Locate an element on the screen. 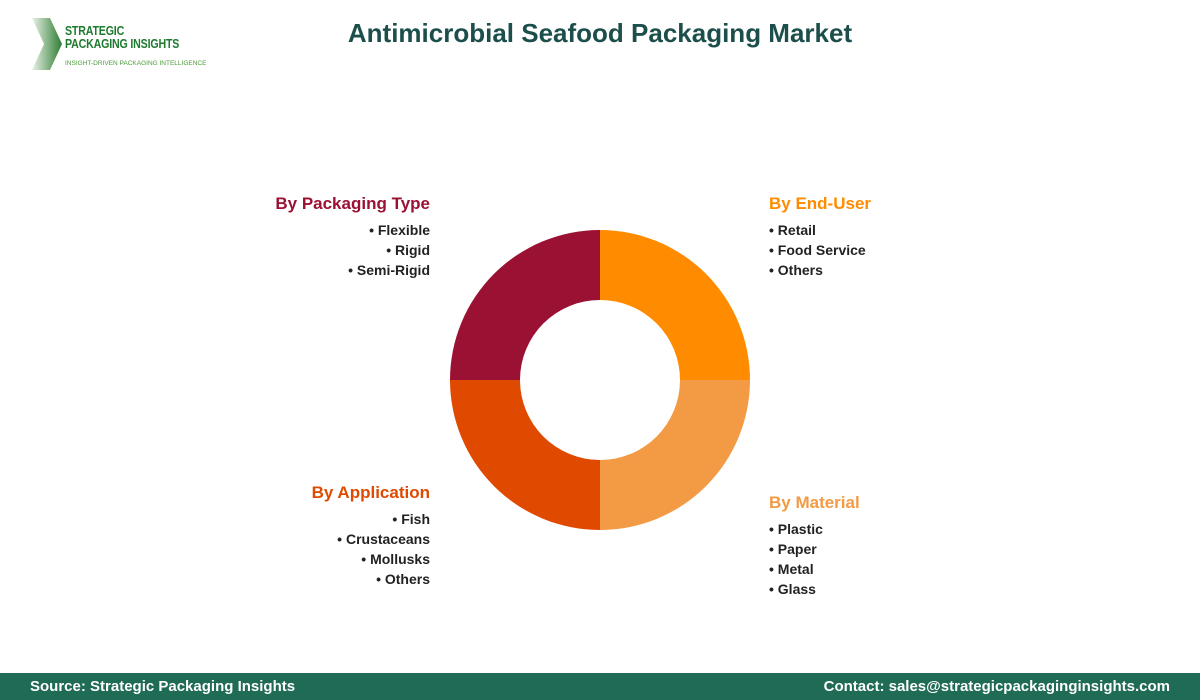 Image resolution: width=1200 pixels, height=700 pixels. donut-segment-end-user is located at coordinates (675, 305).